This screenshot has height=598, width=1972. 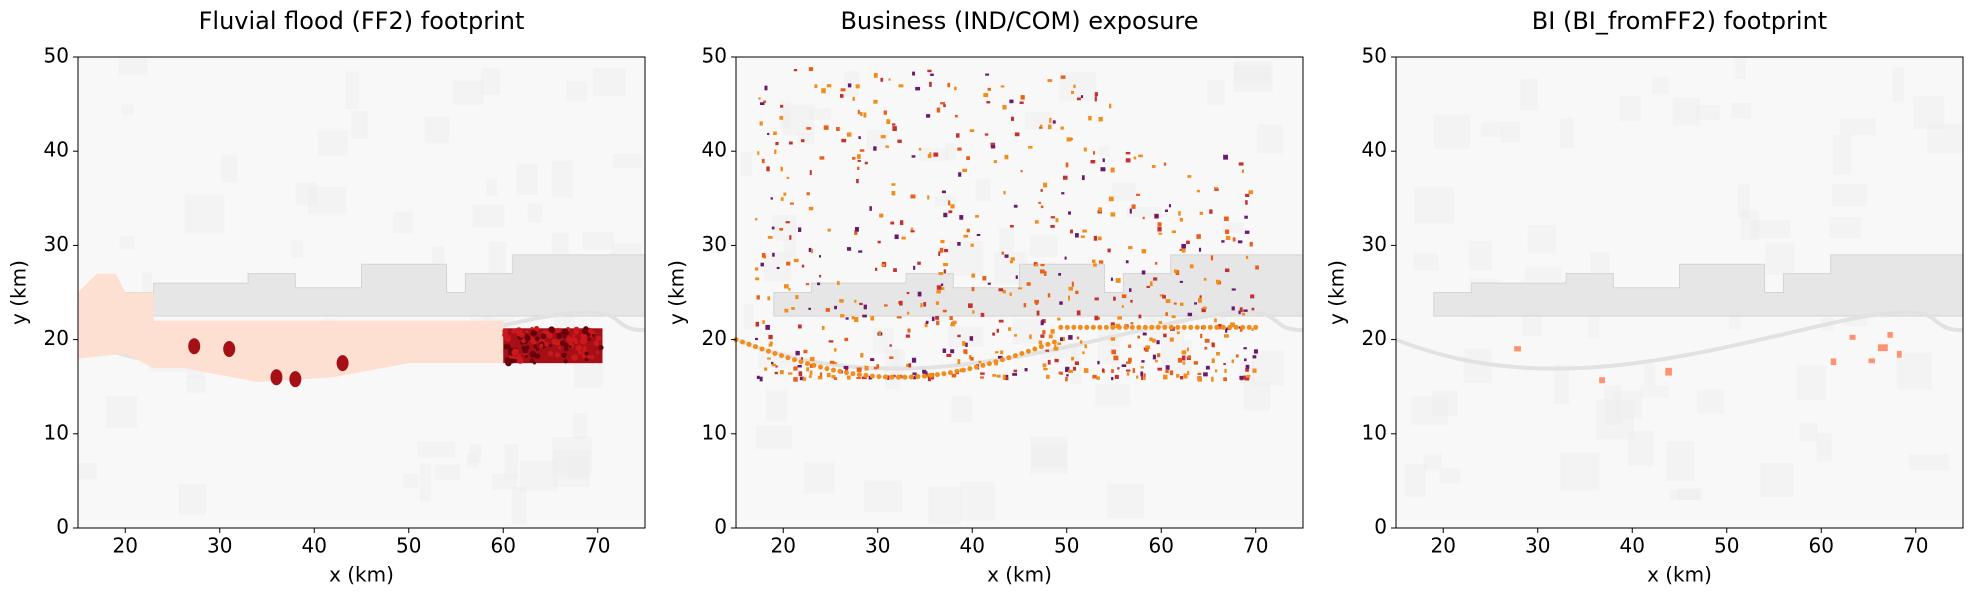 What do you see at coordinates (1374, 338) in the screenshot?
I see `y-tick-label: 20` at bounding box center [1374, 338].